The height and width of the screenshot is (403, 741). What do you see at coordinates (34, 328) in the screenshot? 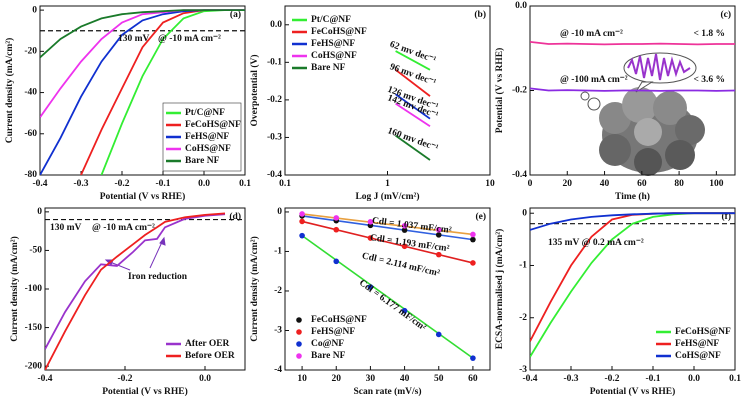
I see `y-tick-label: -150` at bounding box center [34, 328].